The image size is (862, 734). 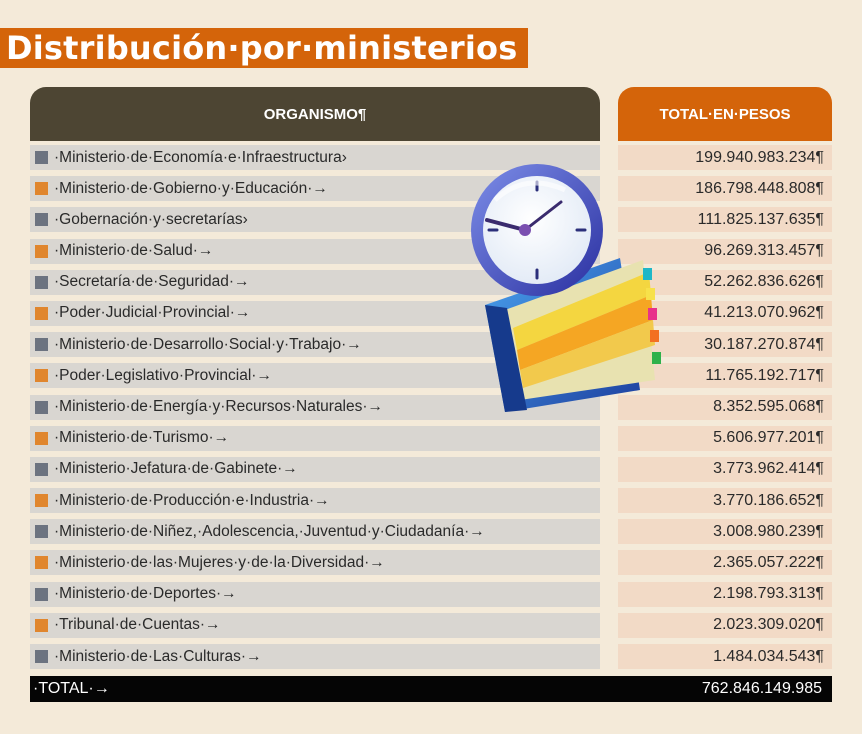 I want to click on total-header-label: TOTAL·EN·PESOS, so click(x=725, y=114).